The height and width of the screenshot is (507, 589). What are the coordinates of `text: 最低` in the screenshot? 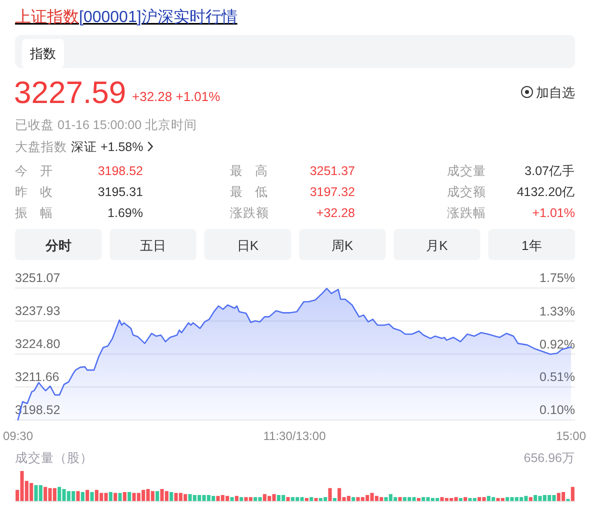 It's located at (249, 192).